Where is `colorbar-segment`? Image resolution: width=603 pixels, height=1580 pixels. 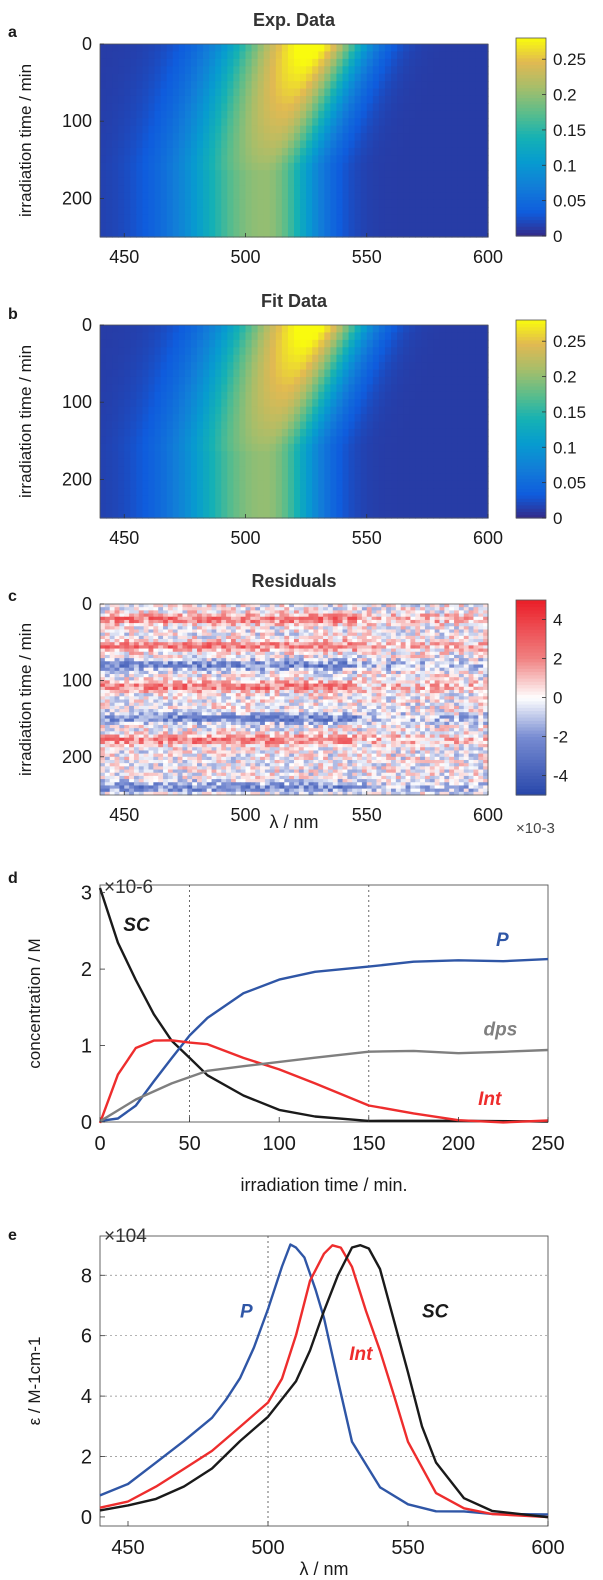
colorbar-segment is located at coordinates (531, 201).